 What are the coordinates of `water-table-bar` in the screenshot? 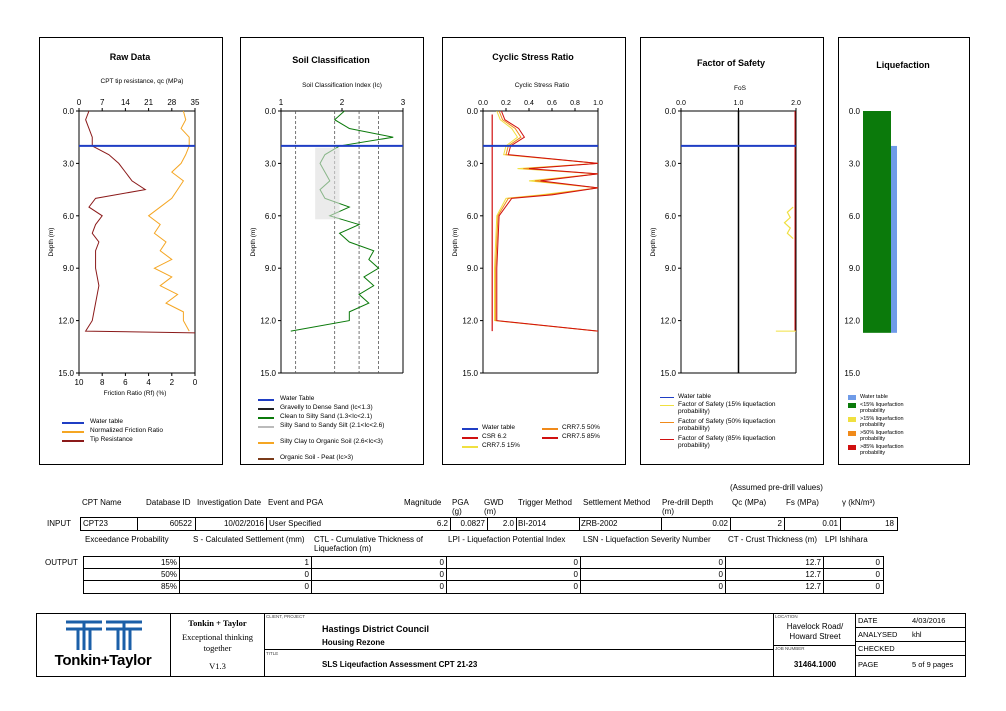 It's located at (894, 239).